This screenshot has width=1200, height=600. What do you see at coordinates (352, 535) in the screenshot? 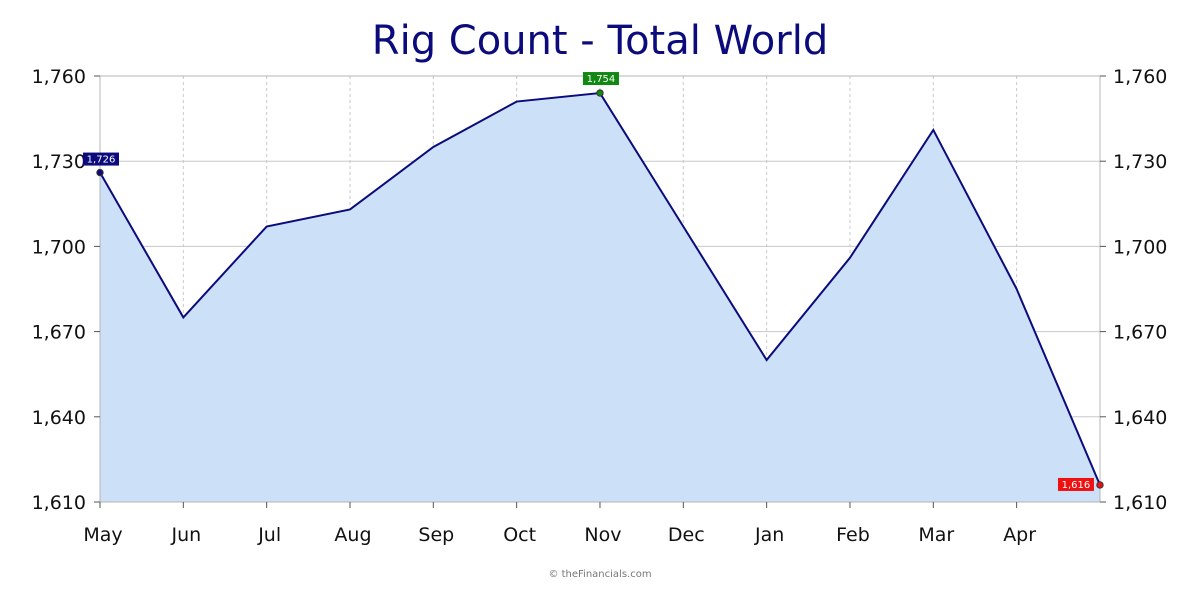
I see `x-tick-label: Aug` at bounding box center [352, 535].